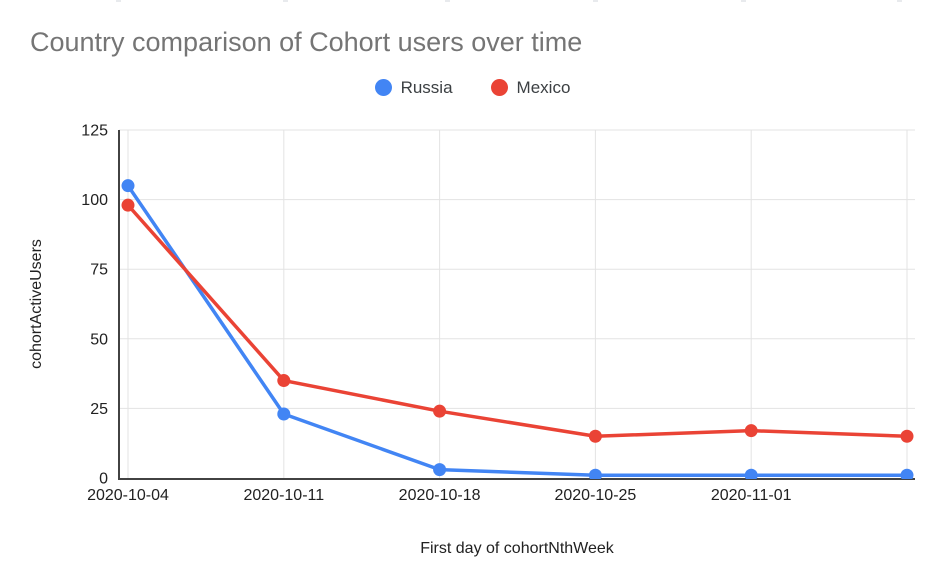  I want to click on y-tick-label: 25, so click(99, 409).